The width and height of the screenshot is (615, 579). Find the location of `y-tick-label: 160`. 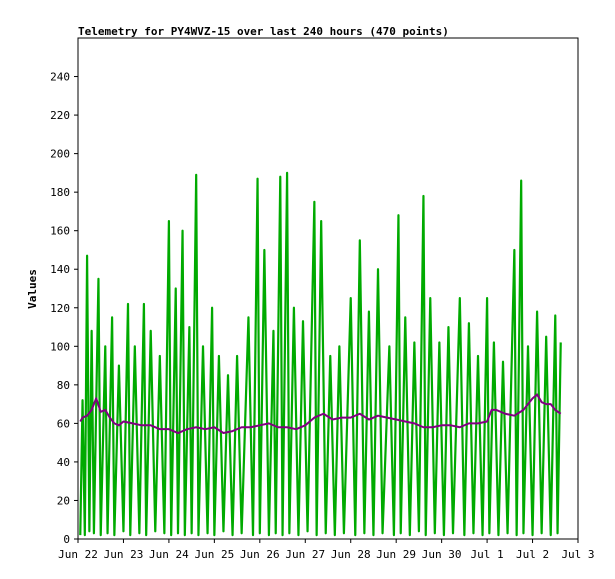

y-tick-label: 160 is located at coordinates (60, 231).